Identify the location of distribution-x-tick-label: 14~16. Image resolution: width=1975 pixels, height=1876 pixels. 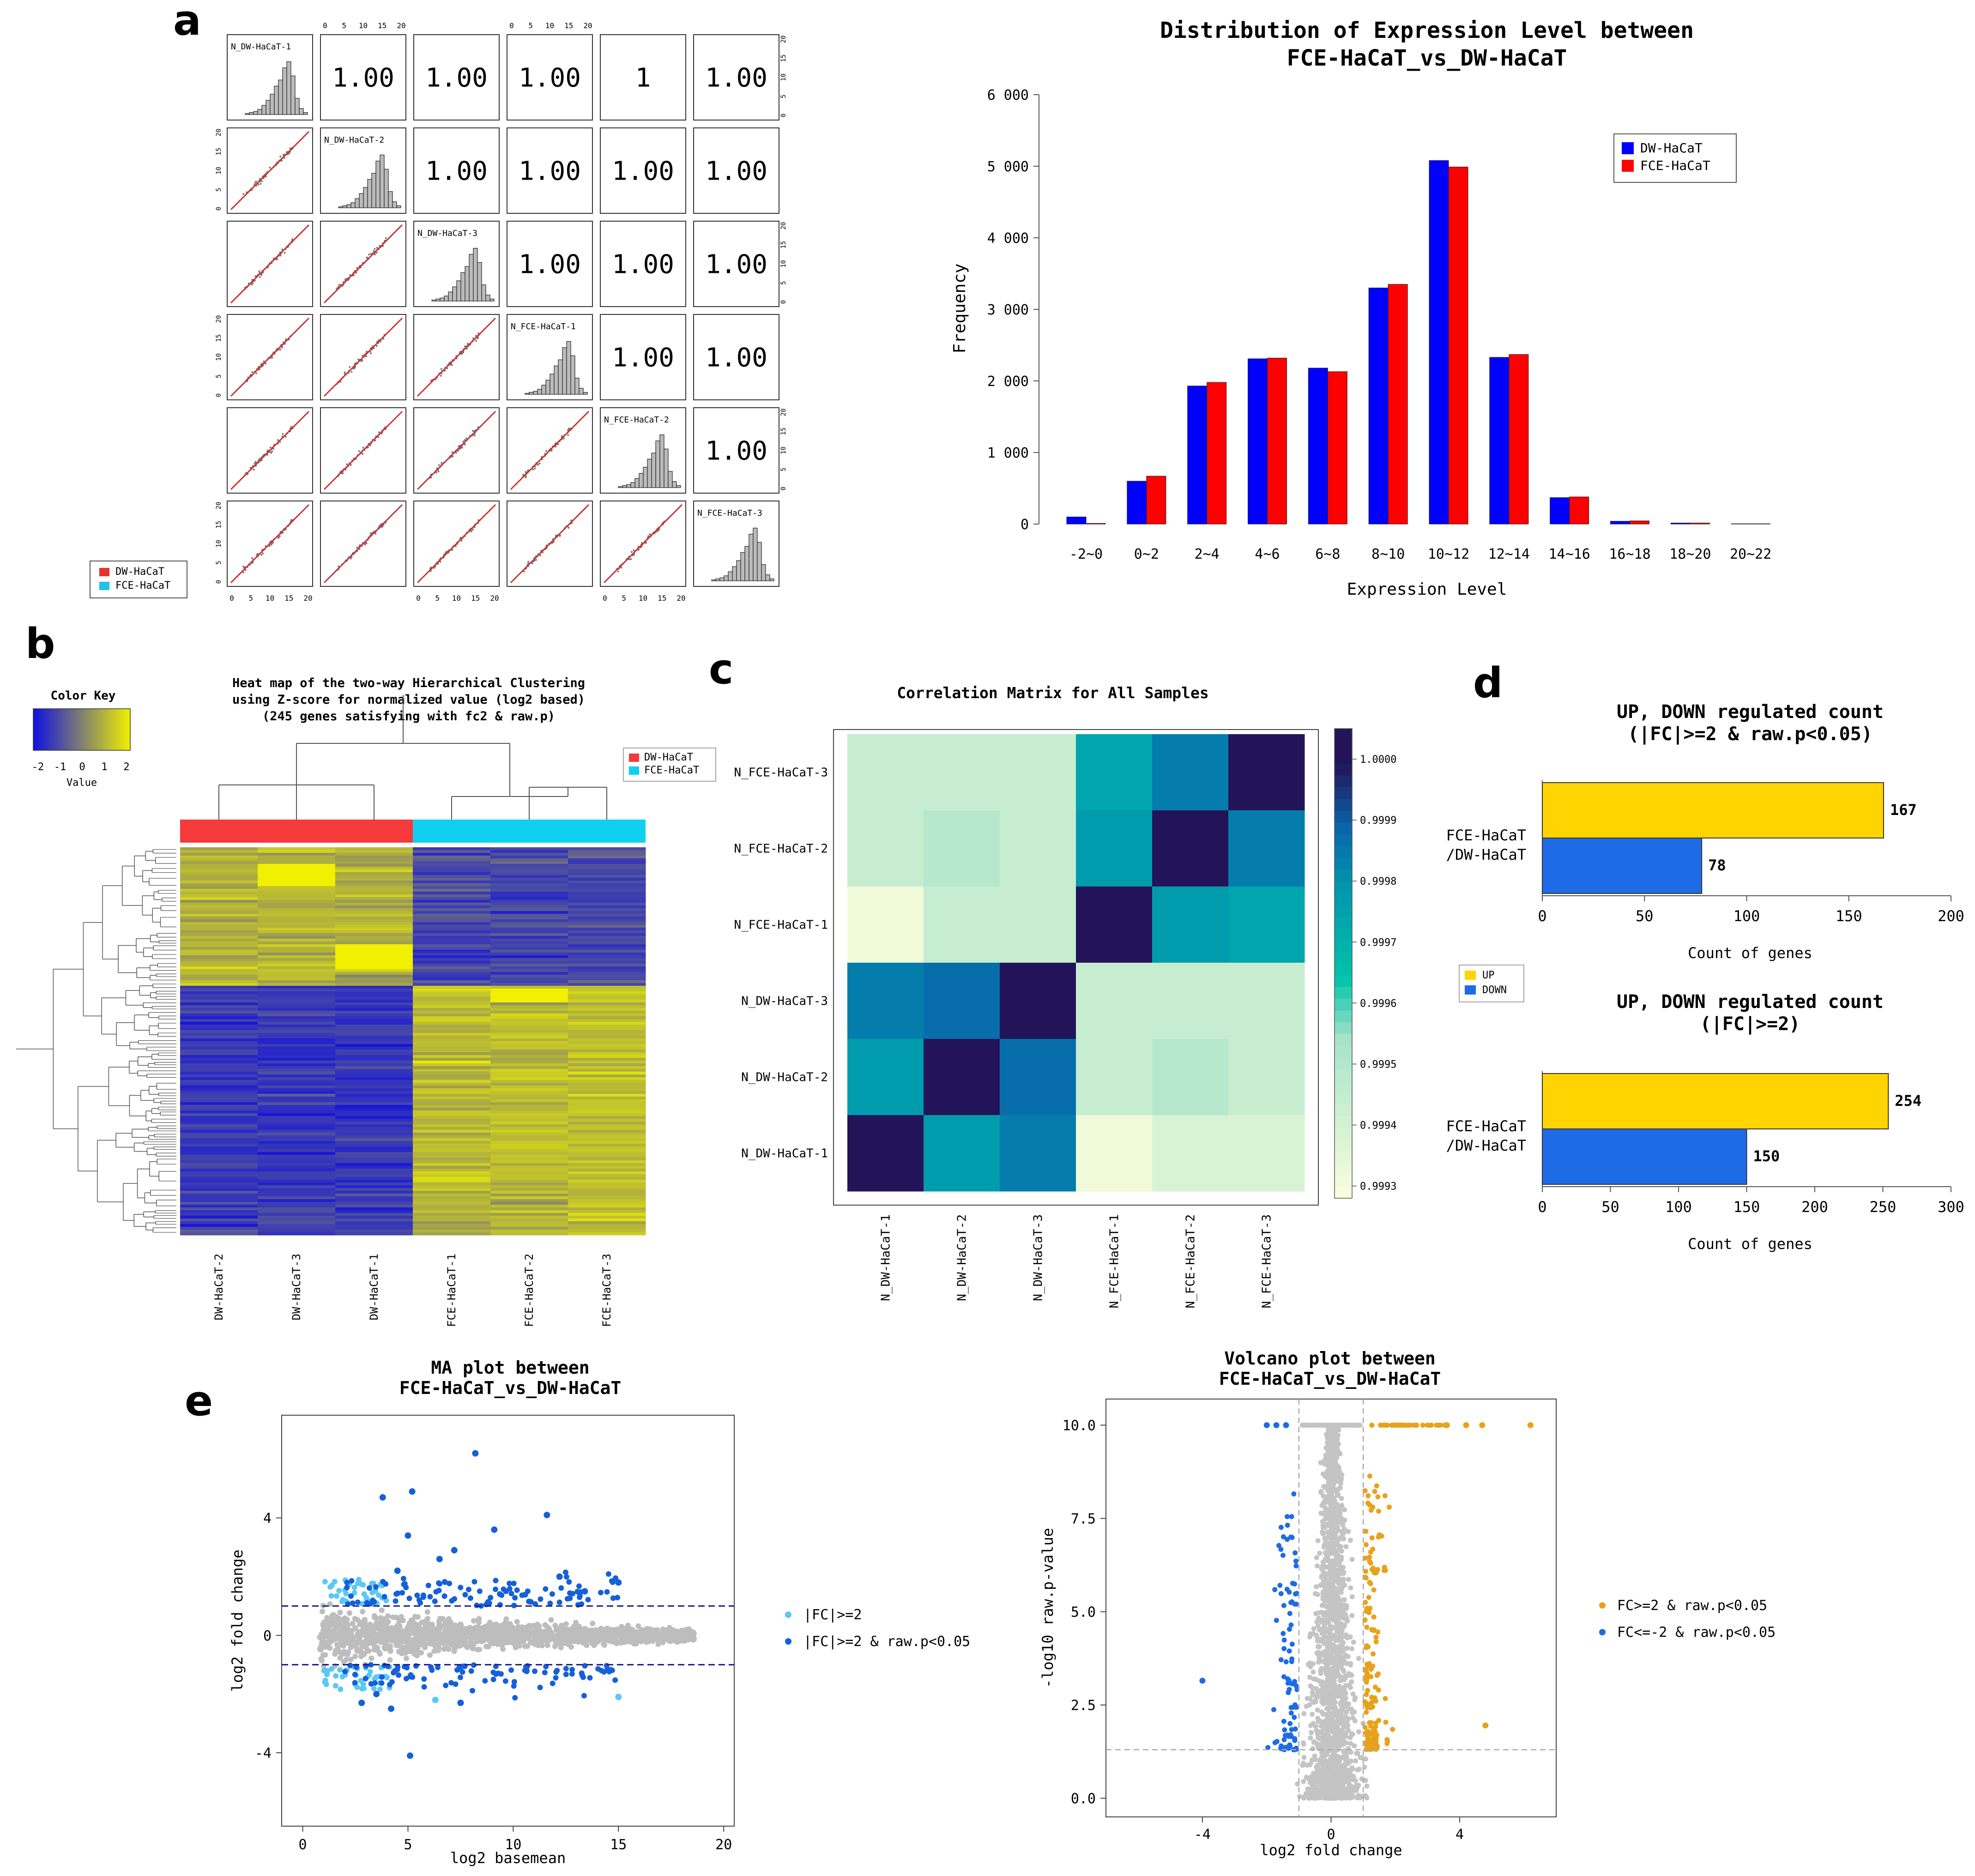
(1569, 554).